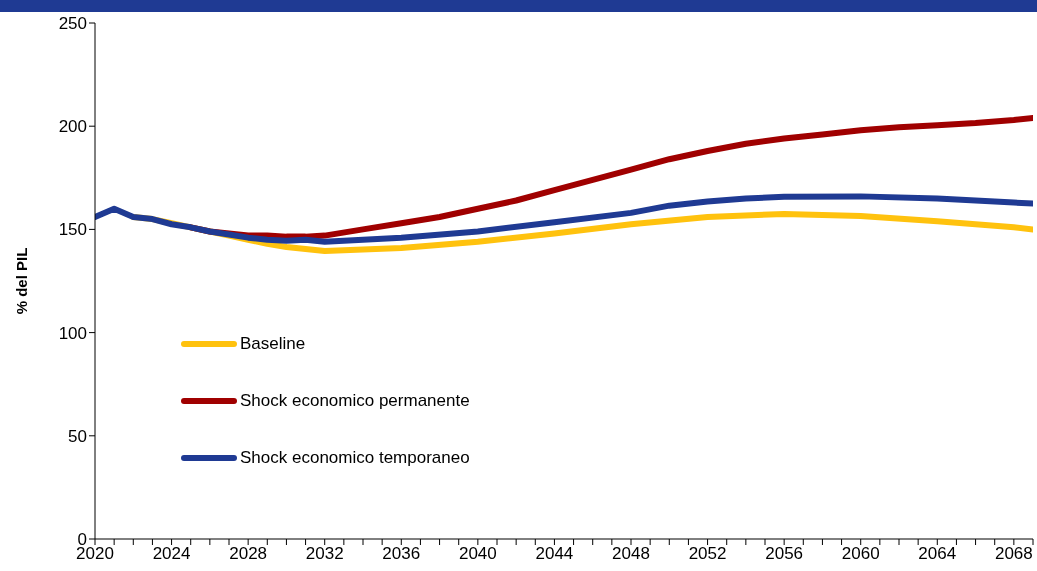 This screenshot has height=571, width=1037. Describe the element at coordinates (273, 343) in the screenshot. I see `legend-label: Baseline` at that location.